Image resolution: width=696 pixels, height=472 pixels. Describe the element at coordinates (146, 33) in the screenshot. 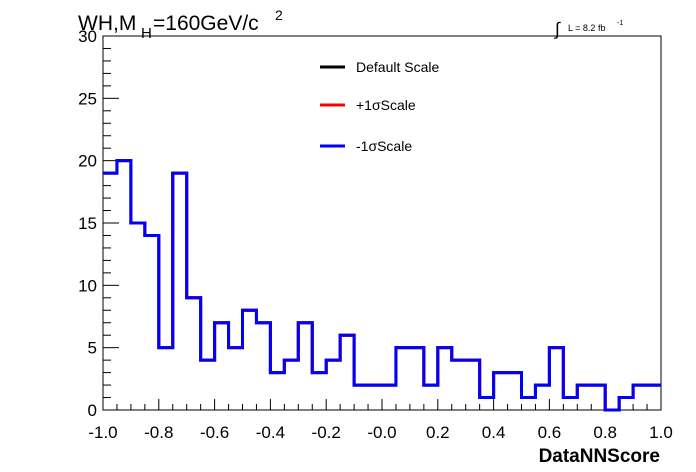

I see `title-subscript: H` at that location.